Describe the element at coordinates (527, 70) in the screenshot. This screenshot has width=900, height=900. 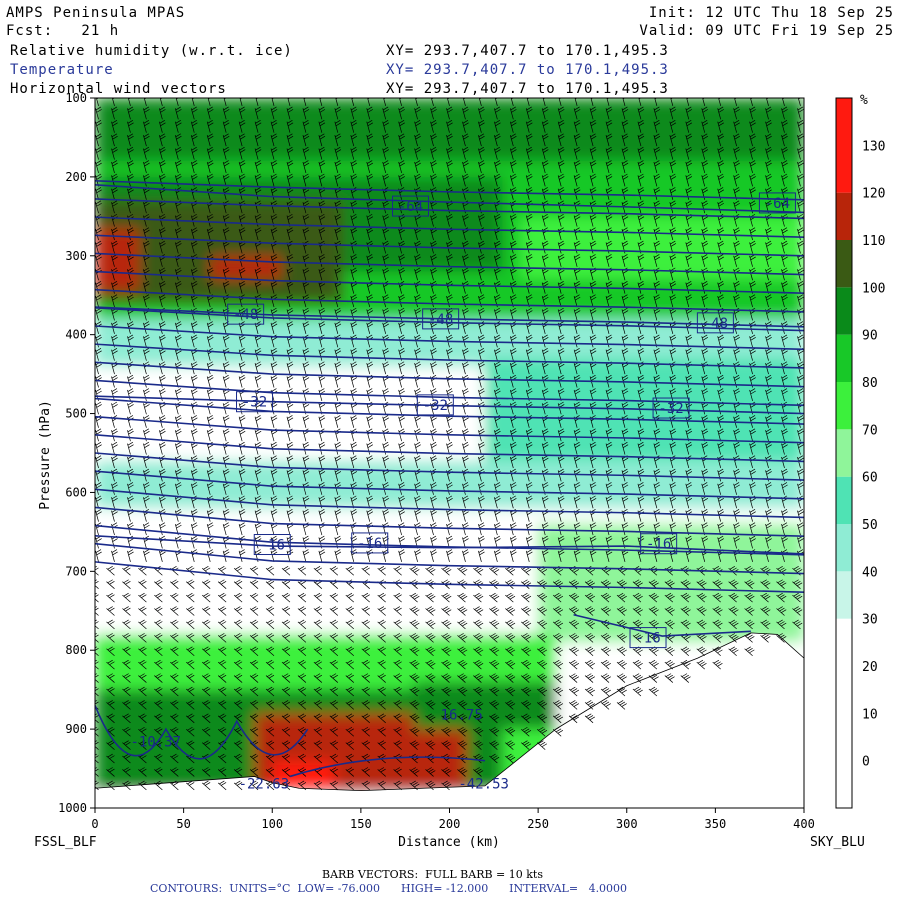
I see `field-xy-temperature: XY= 293.7,407.7 to 170.1,495.3` at that location.